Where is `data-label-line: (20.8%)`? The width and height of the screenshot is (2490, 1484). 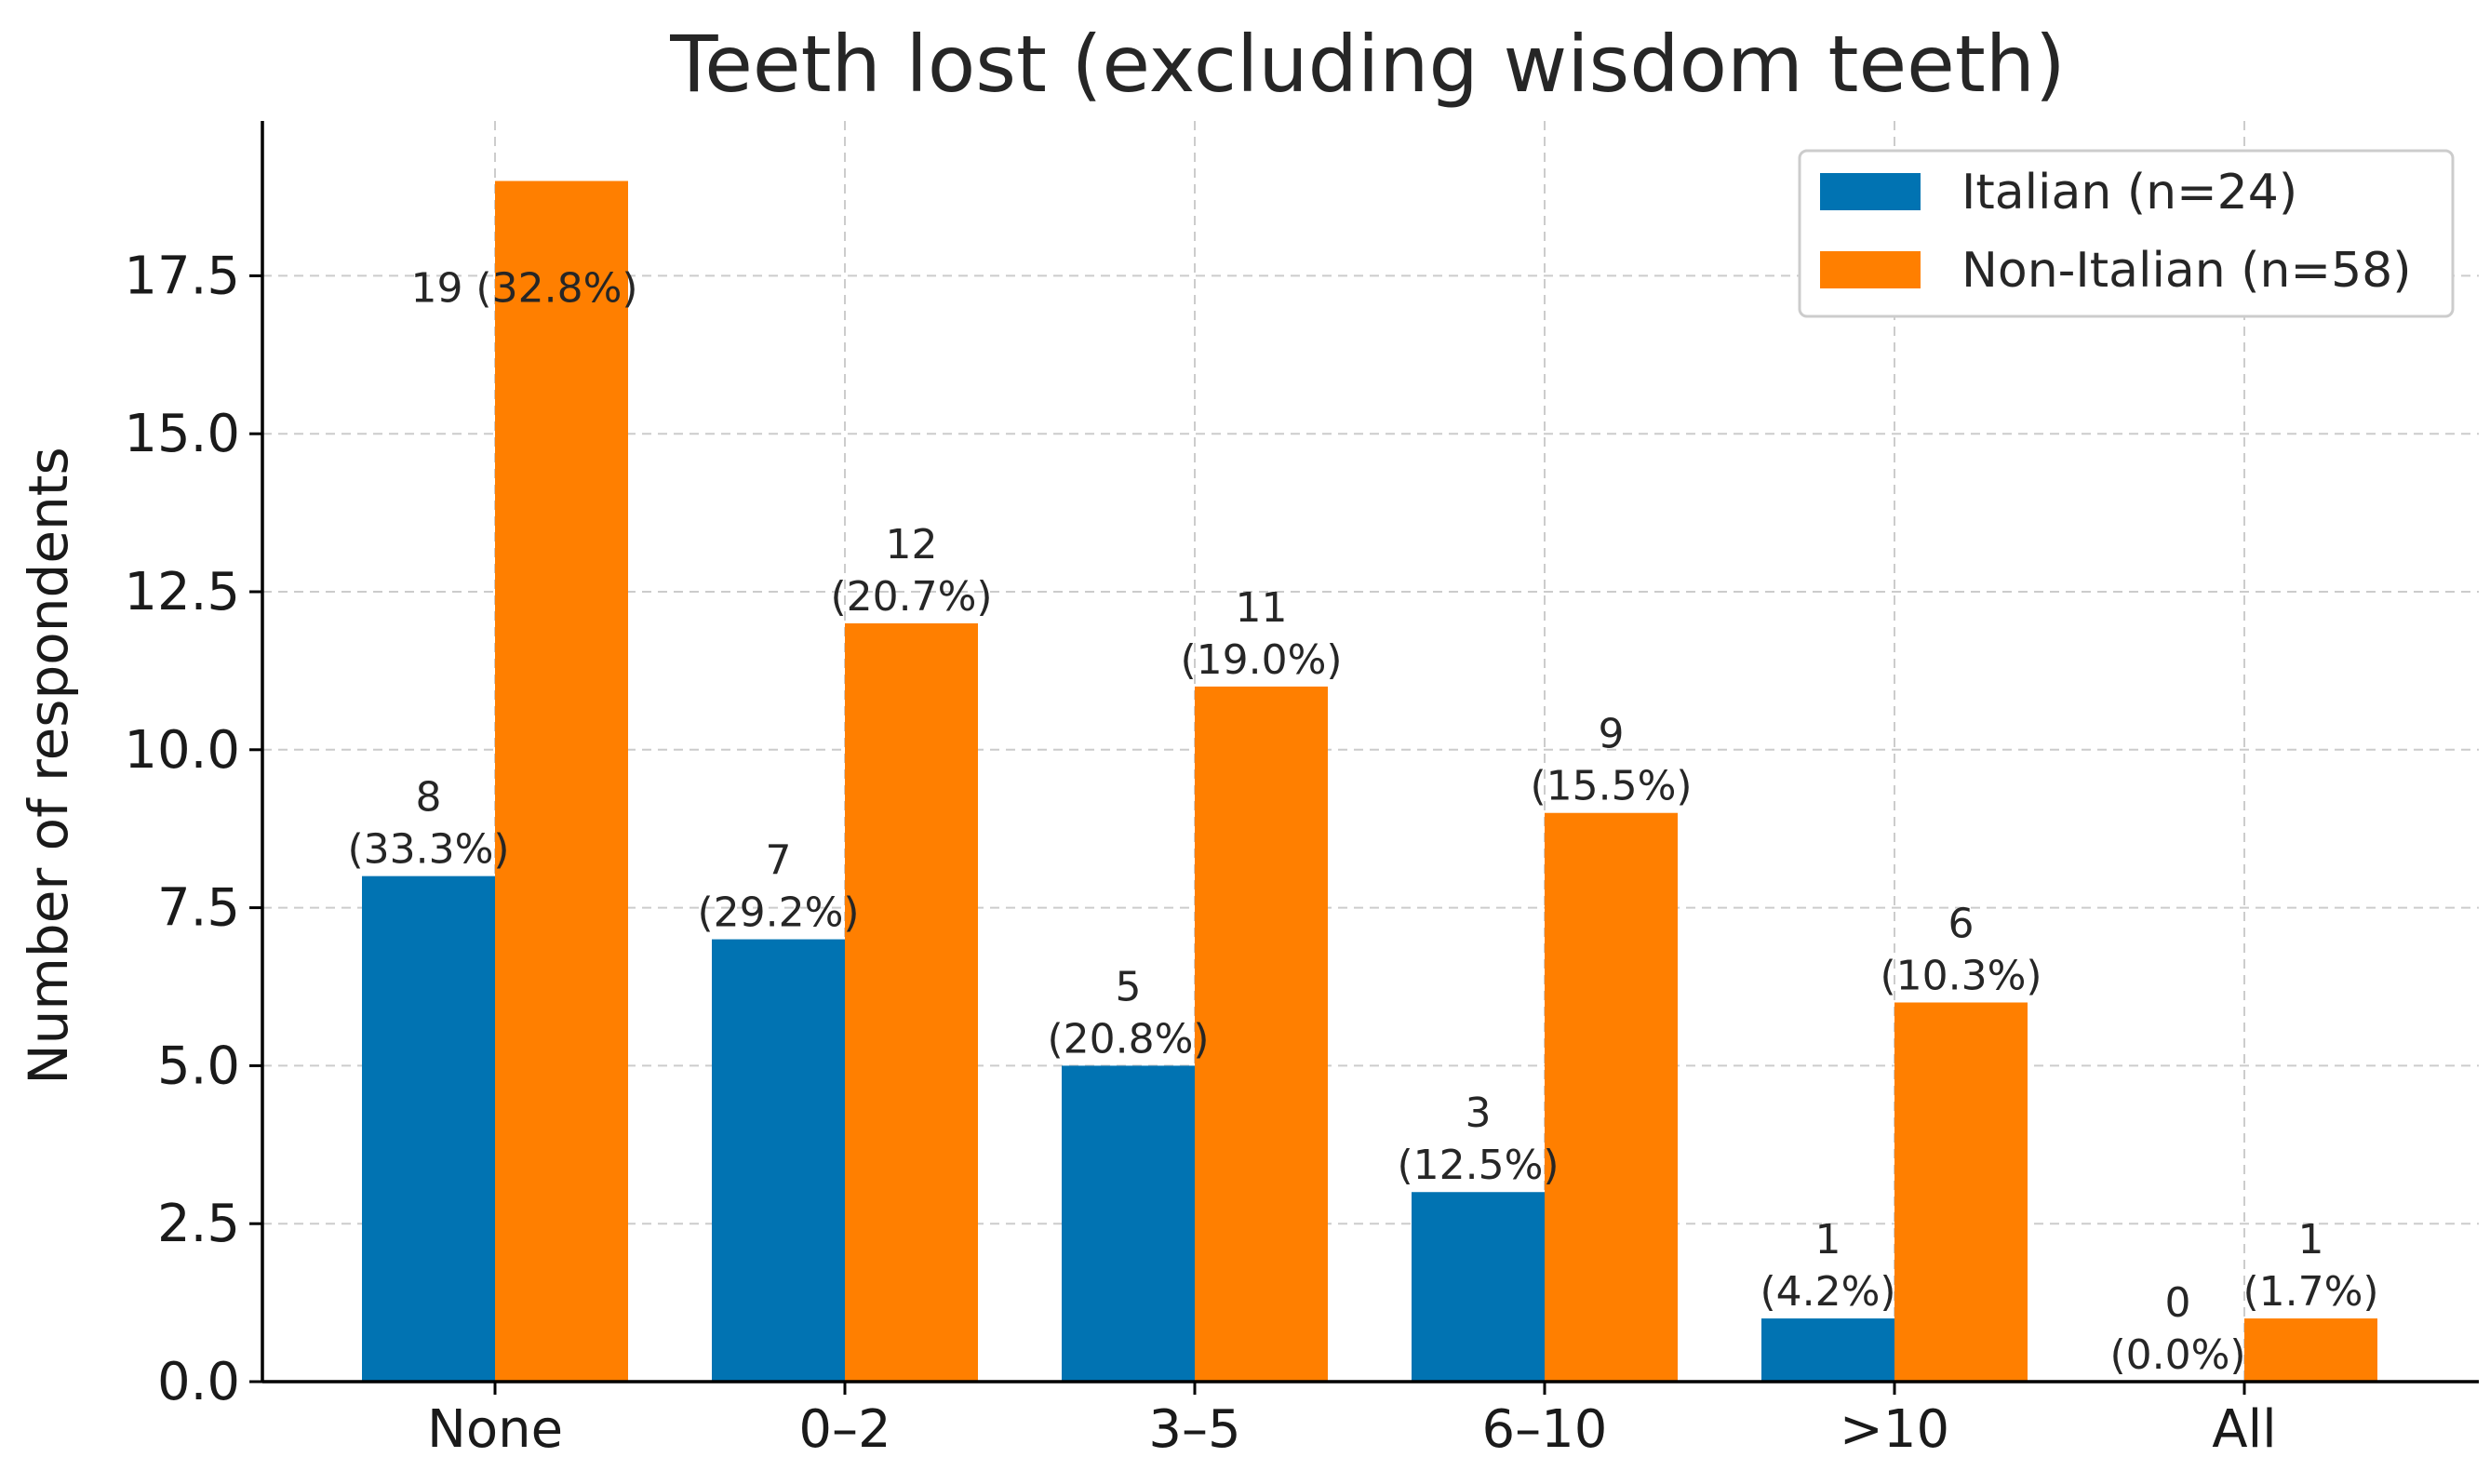
data-label-line: (20.8%) is located at coordinates (1128, 1039).